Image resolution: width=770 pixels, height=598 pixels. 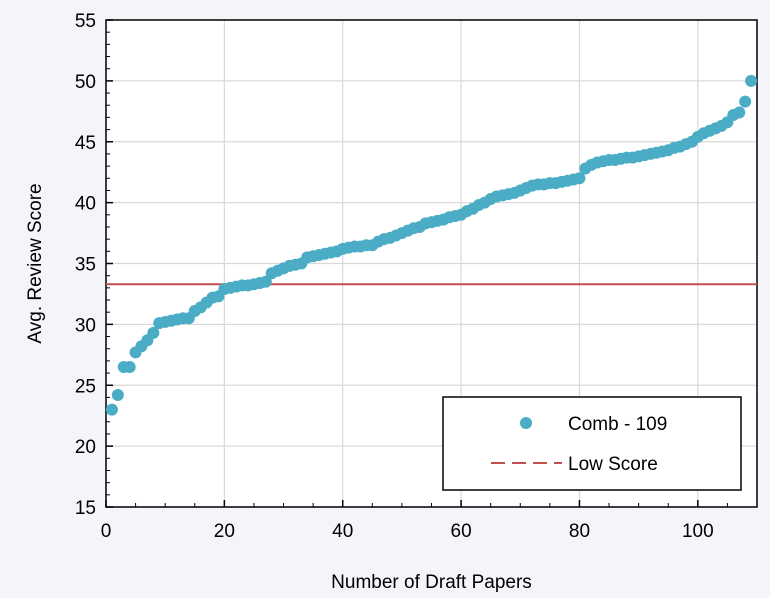 I want to click on x-tick-label: 40, so click(x=342, y=531).